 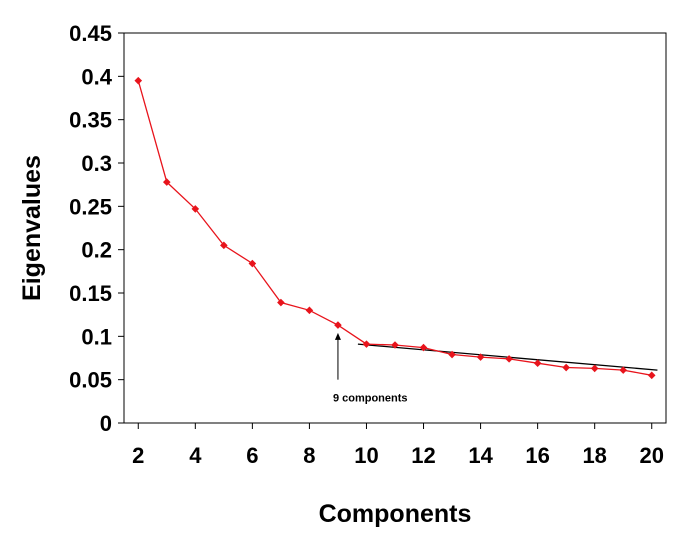 What do you see at coordinates (537, 455) in the screenshot?
I see `x-tick-label: 16` at bounding box center [537, 455].